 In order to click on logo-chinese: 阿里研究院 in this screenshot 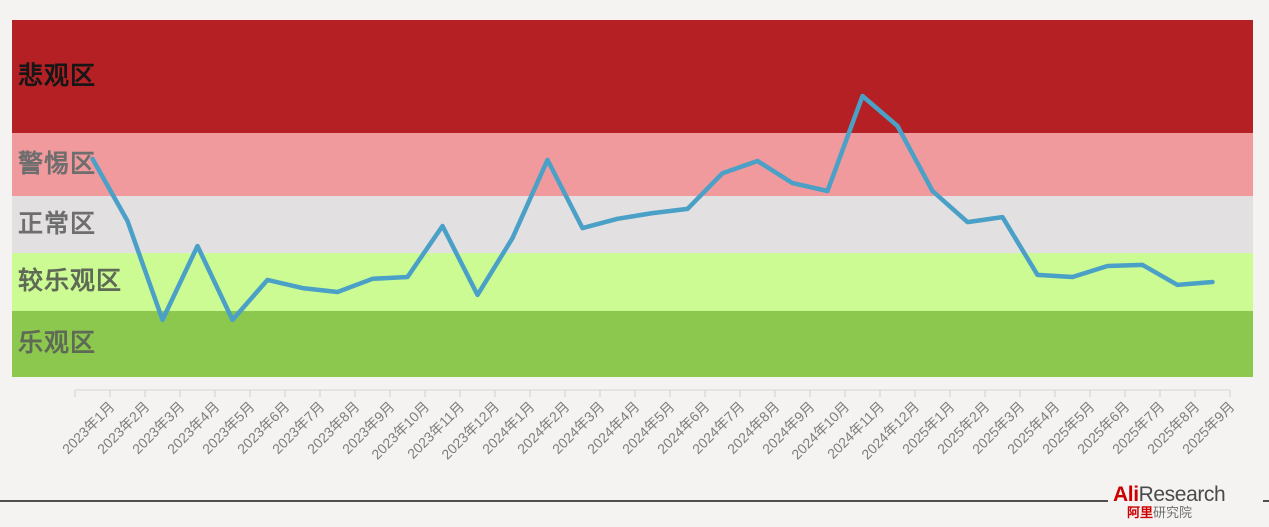, I will do `click(1176, 513)`.